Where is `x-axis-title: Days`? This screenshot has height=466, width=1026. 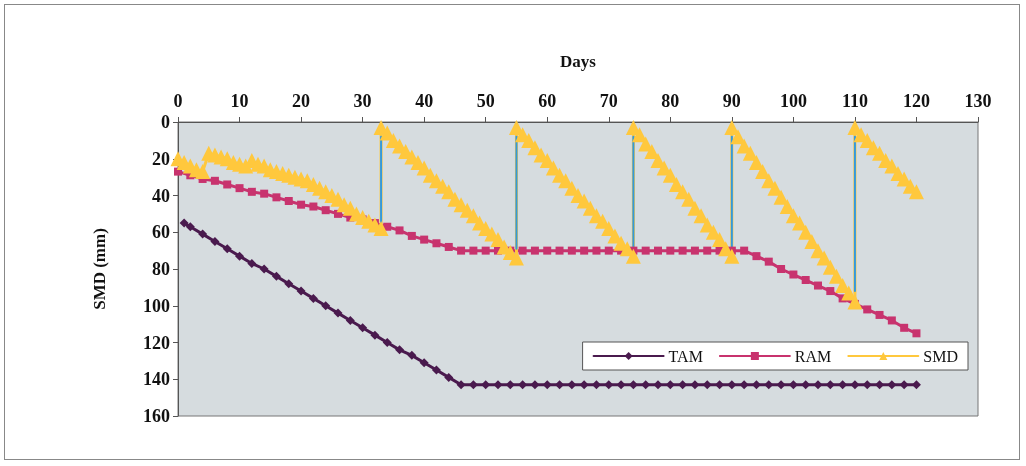
x-axis-title: Days is located at coordinates (578, 61).